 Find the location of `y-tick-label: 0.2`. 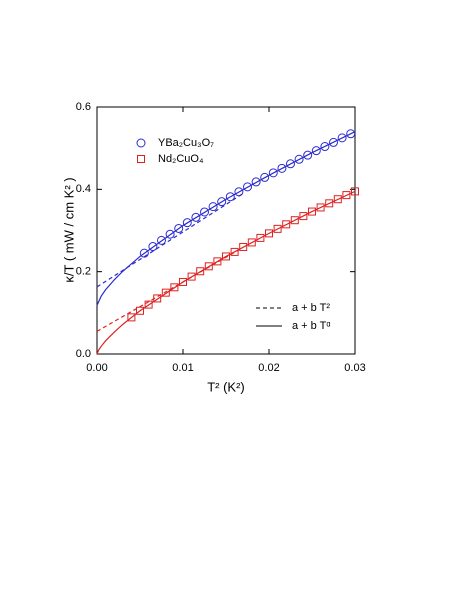

y-tick-label: 0.2 is located at coordinates (83, 272).